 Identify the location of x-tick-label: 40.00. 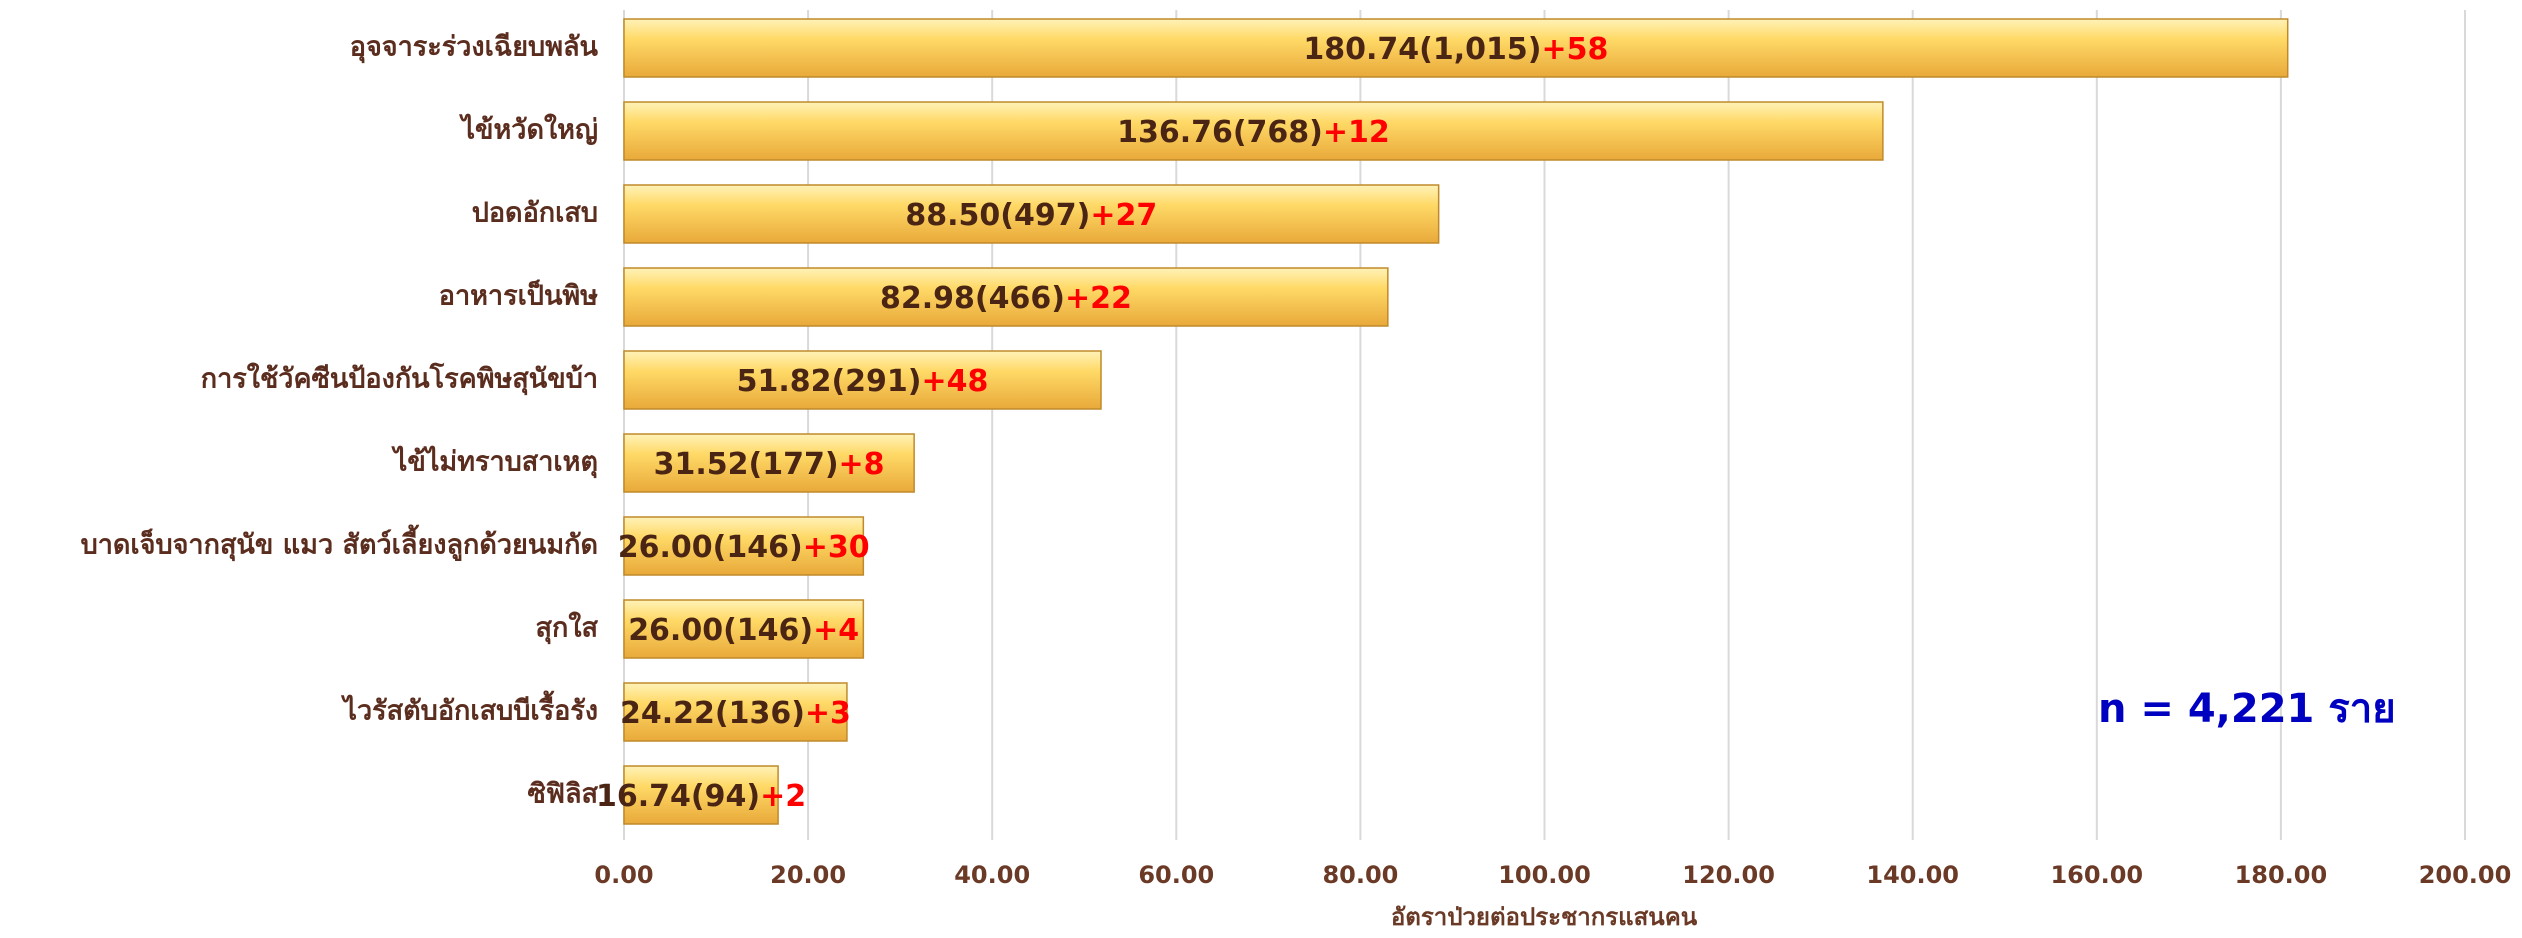
(992, 875).